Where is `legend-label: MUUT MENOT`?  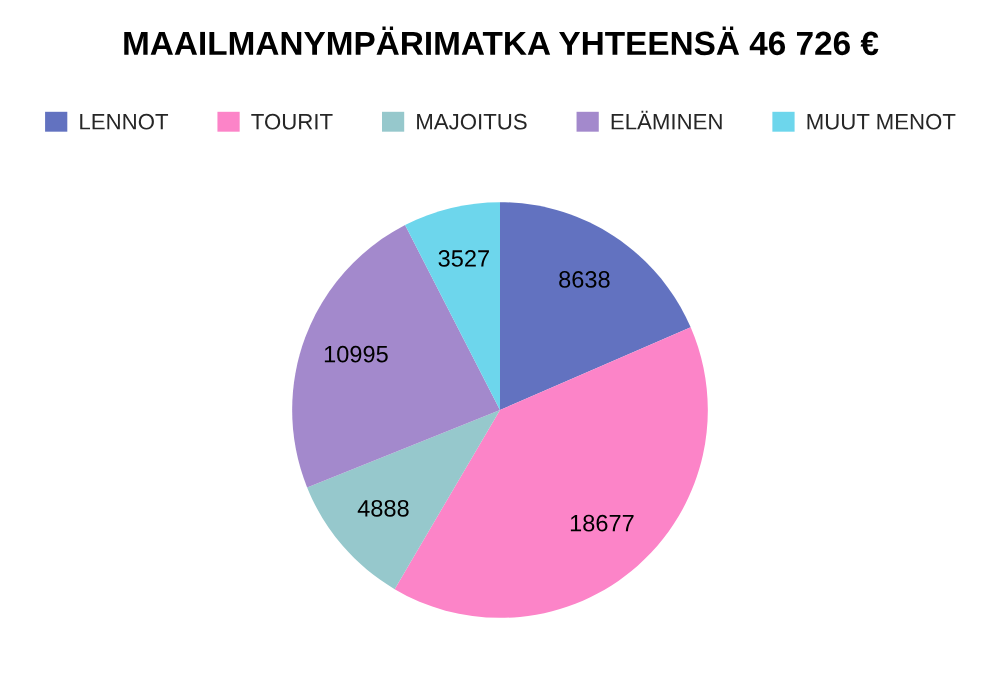
legend-label: MUUT MENOT is located at coordinates (881, 121).